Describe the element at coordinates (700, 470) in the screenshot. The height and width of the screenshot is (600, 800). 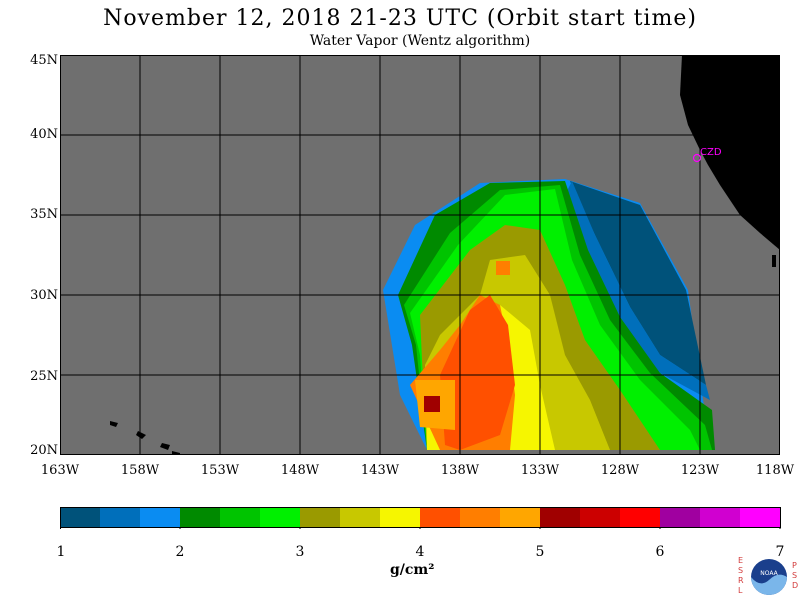
I see `lon-label-123w: 123W` at that location.